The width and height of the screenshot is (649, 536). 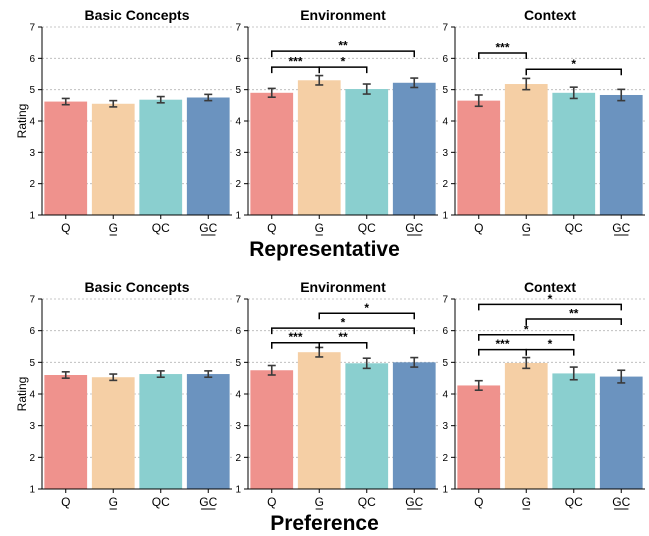 What do you see at coordinates (478, 228) in the screenshot?
I see `p3-representative-context-xtick-label-q: Q` at bounding box center [478, 228].